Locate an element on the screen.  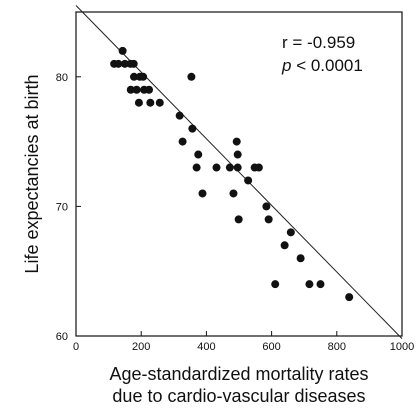
correlation-annotation: r = -0.959 is located at coordinates (318, 42).